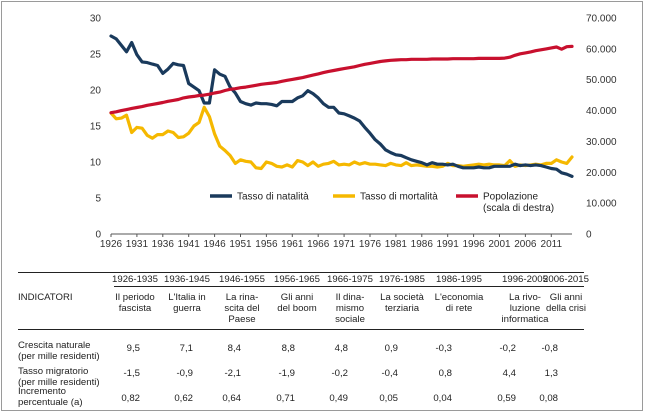 The image size is (646, 413). What do you see at coordinates (601, 173) in the screenshot?
I see `y-right-tick-label: 20.000` at bounding box center [601, 173].